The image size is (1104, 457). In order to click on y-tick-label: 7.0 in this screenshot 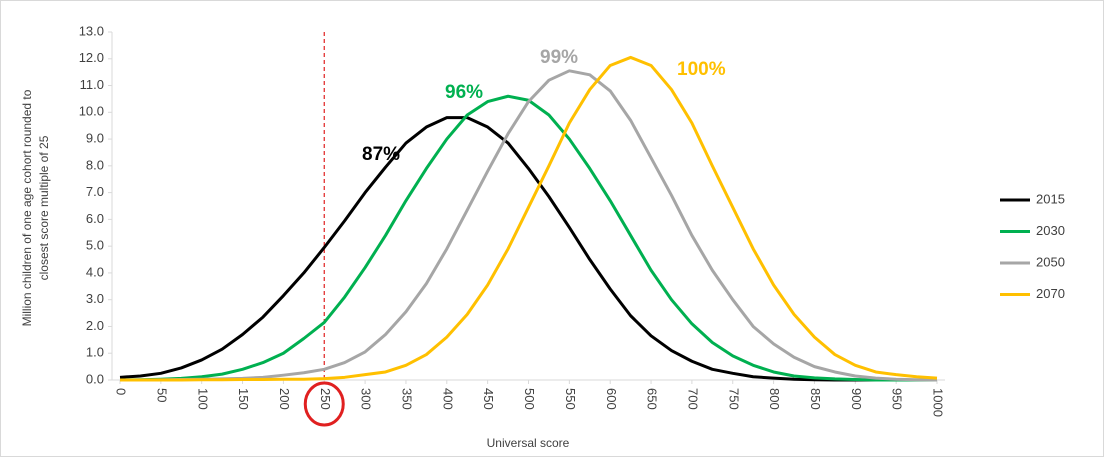, I will do `click(95, 191)`.